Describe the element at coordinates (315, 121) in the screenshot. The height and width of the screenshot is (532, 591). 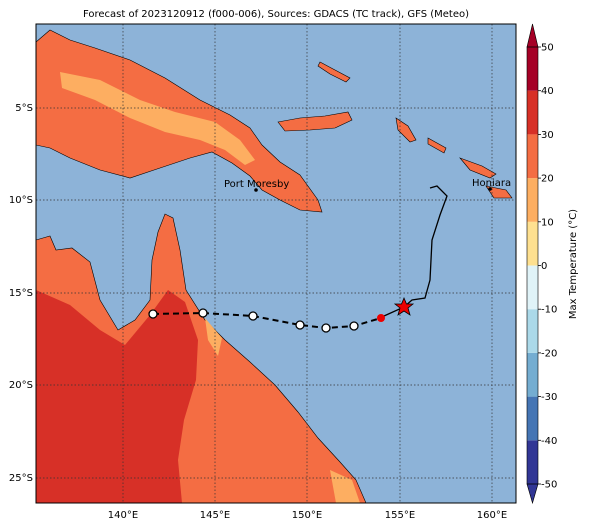
I see `new-britain` at that location.